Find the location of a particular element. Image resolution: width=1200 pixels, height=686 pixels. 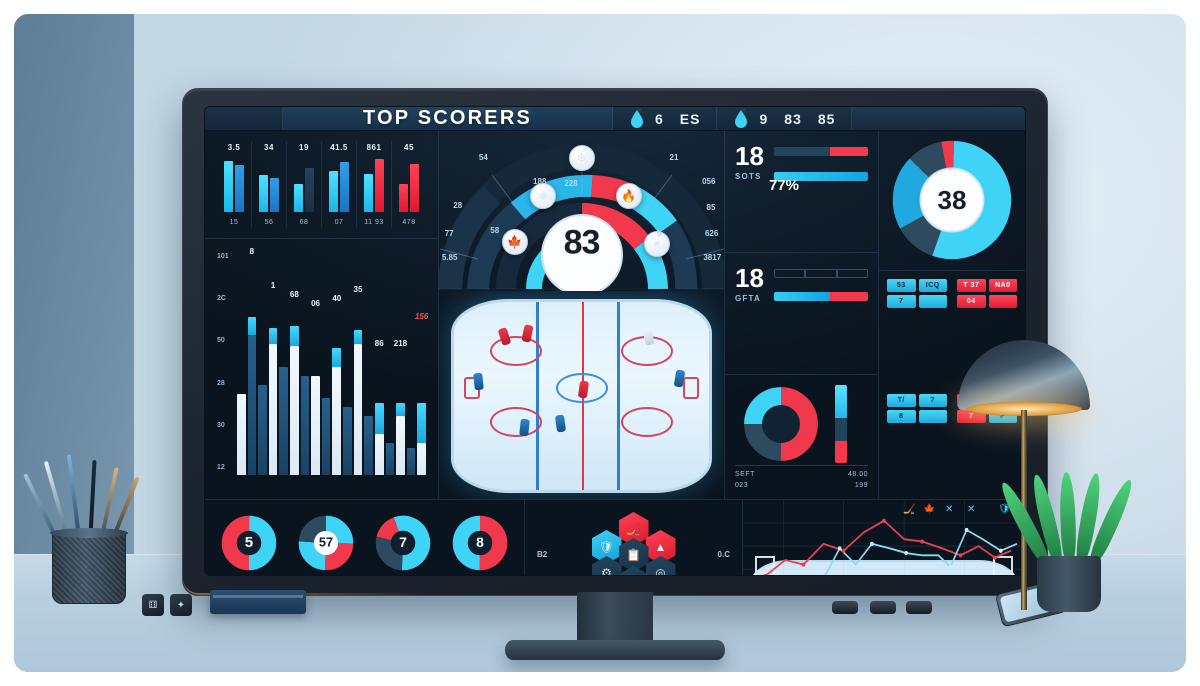

sticks-icon: ✕ is located at coordinates (971, 509).